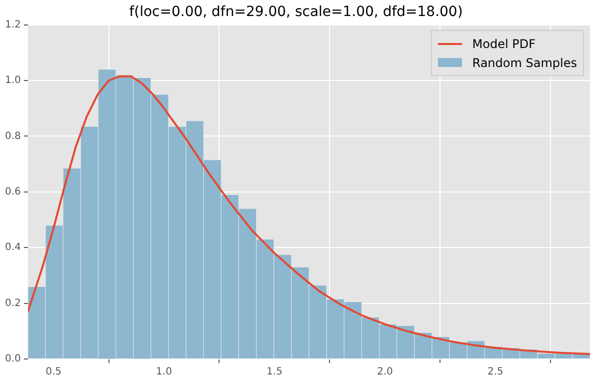  Describe the element at coordinates (274, 372) in the screenshot. I see `x-tick-label: 1.5` at that location.